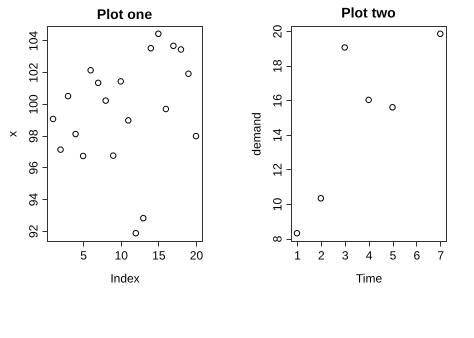 Image resolution: width=474 pixels, height=338 pixels. Describe the element at coordinates (159, 255) in the screenshot. I see `x-tick-label: 15` at that location.